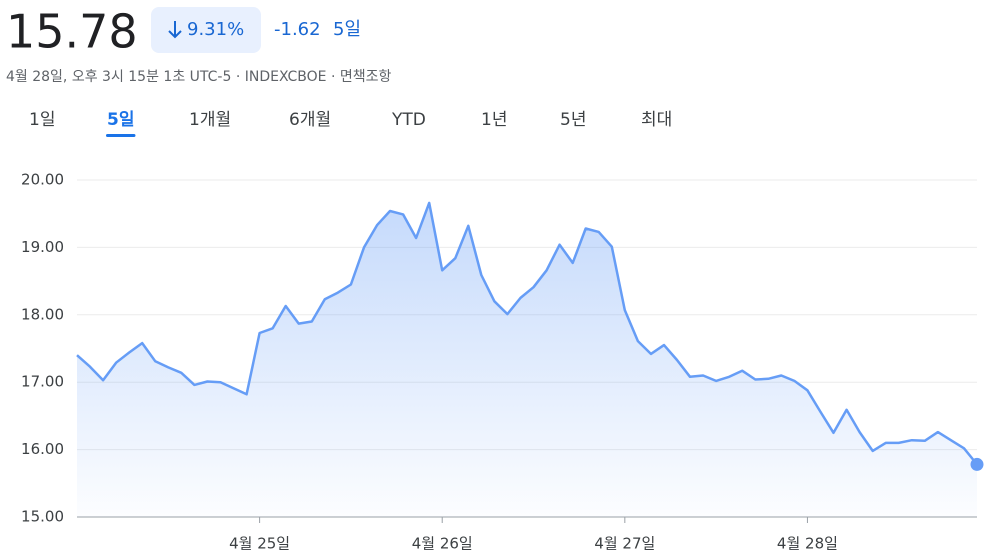  What do you see at coordinates (42, 180) in the screenshot?
I see `y-tick-label: 20.00` at bounding box center [42, 180].